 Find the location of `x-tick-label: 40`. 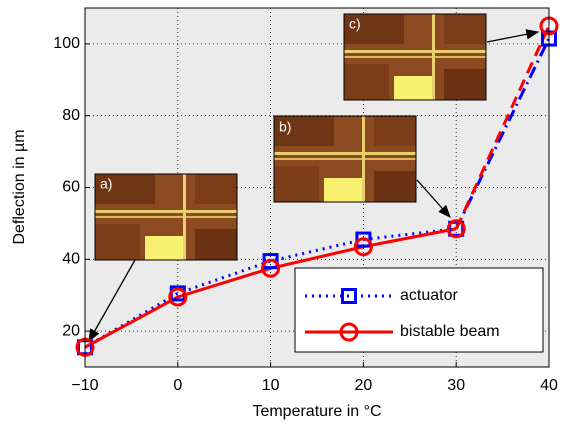

x-tick-label: 40 is located at coordinates (549, 385).